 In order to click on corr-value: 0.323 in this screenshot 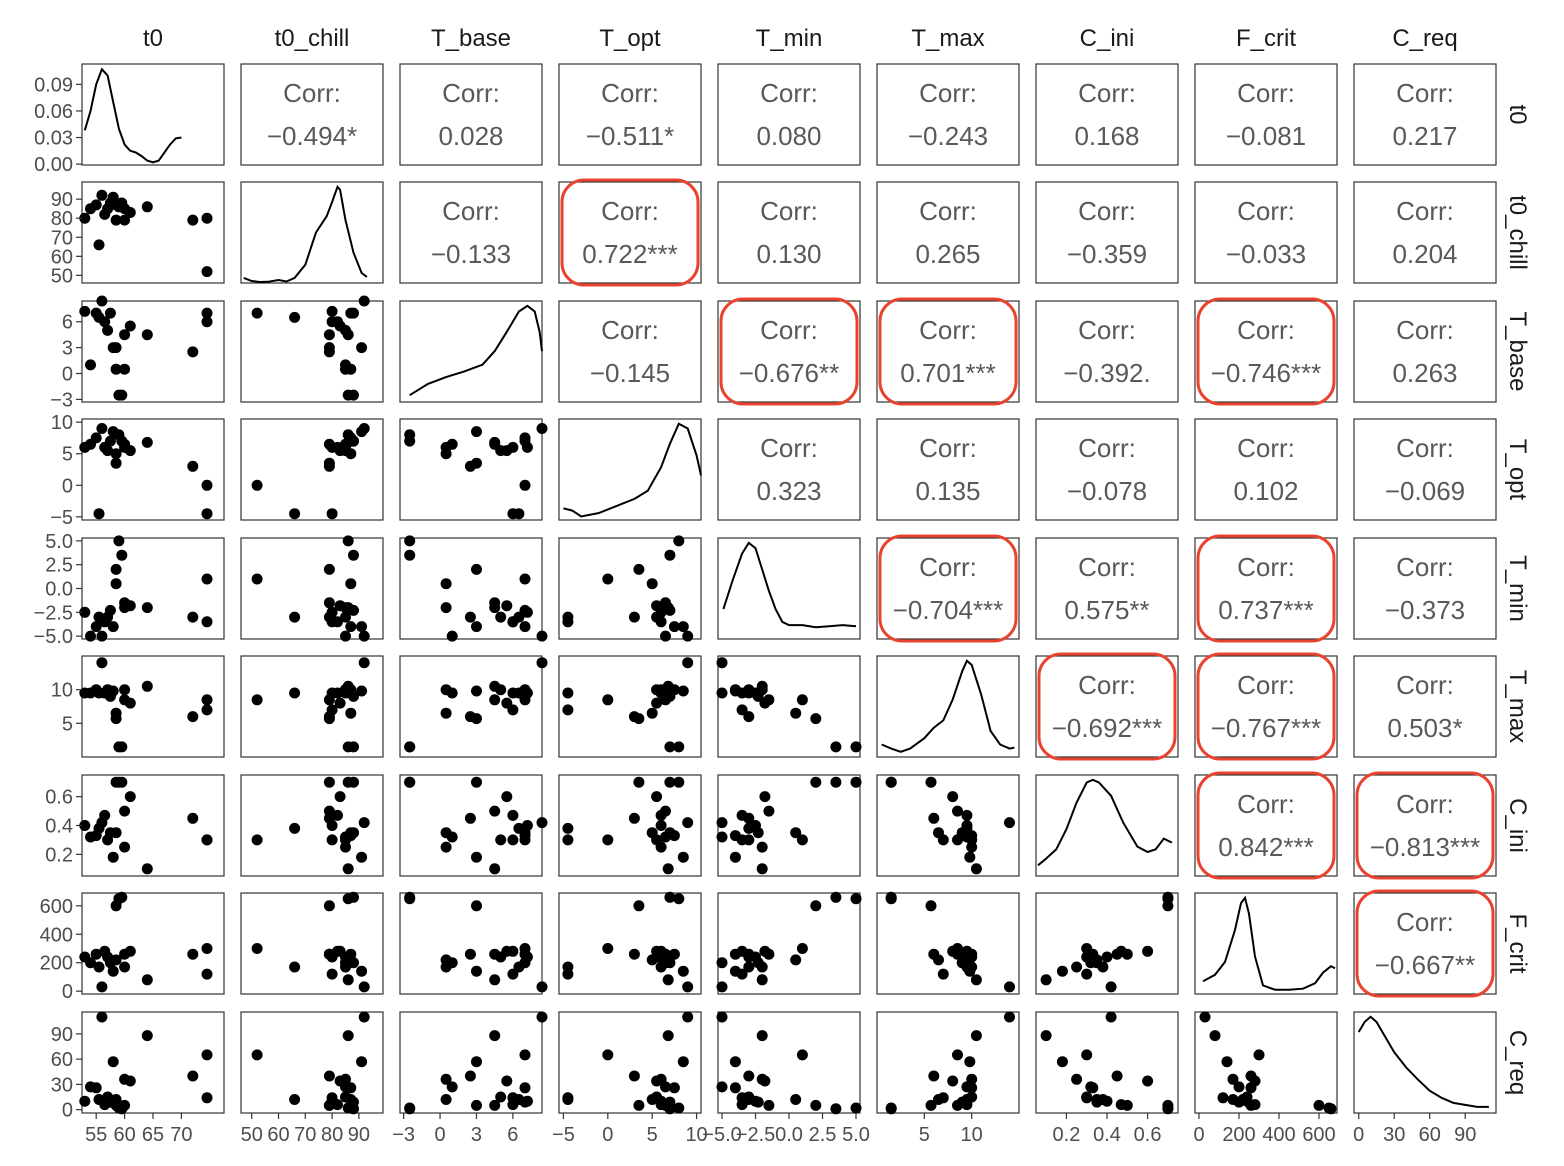, I will do `click(788, 491)`.